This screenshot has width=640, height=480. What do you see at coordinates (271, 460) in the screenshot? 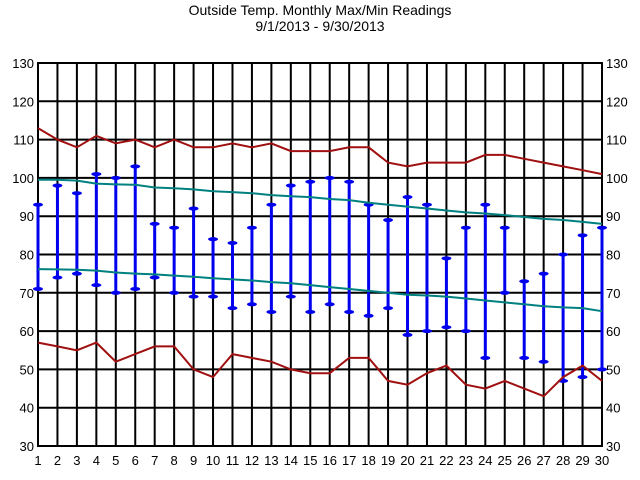
I see `x-tick-label: 13` at bounding box center [271, 460].